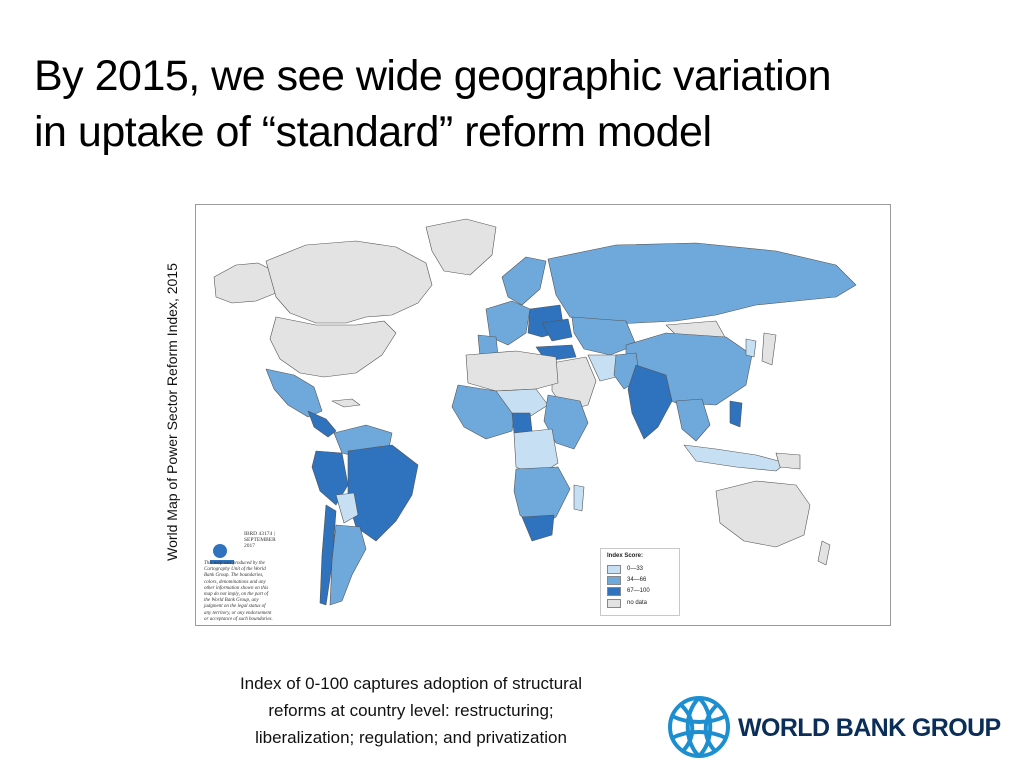 This screenshot has height=768, width=1024. Describe the element at coordinates (234, 576) in the screenshot. I see `credit-line: Bank Group. The boundaries,` at that location.